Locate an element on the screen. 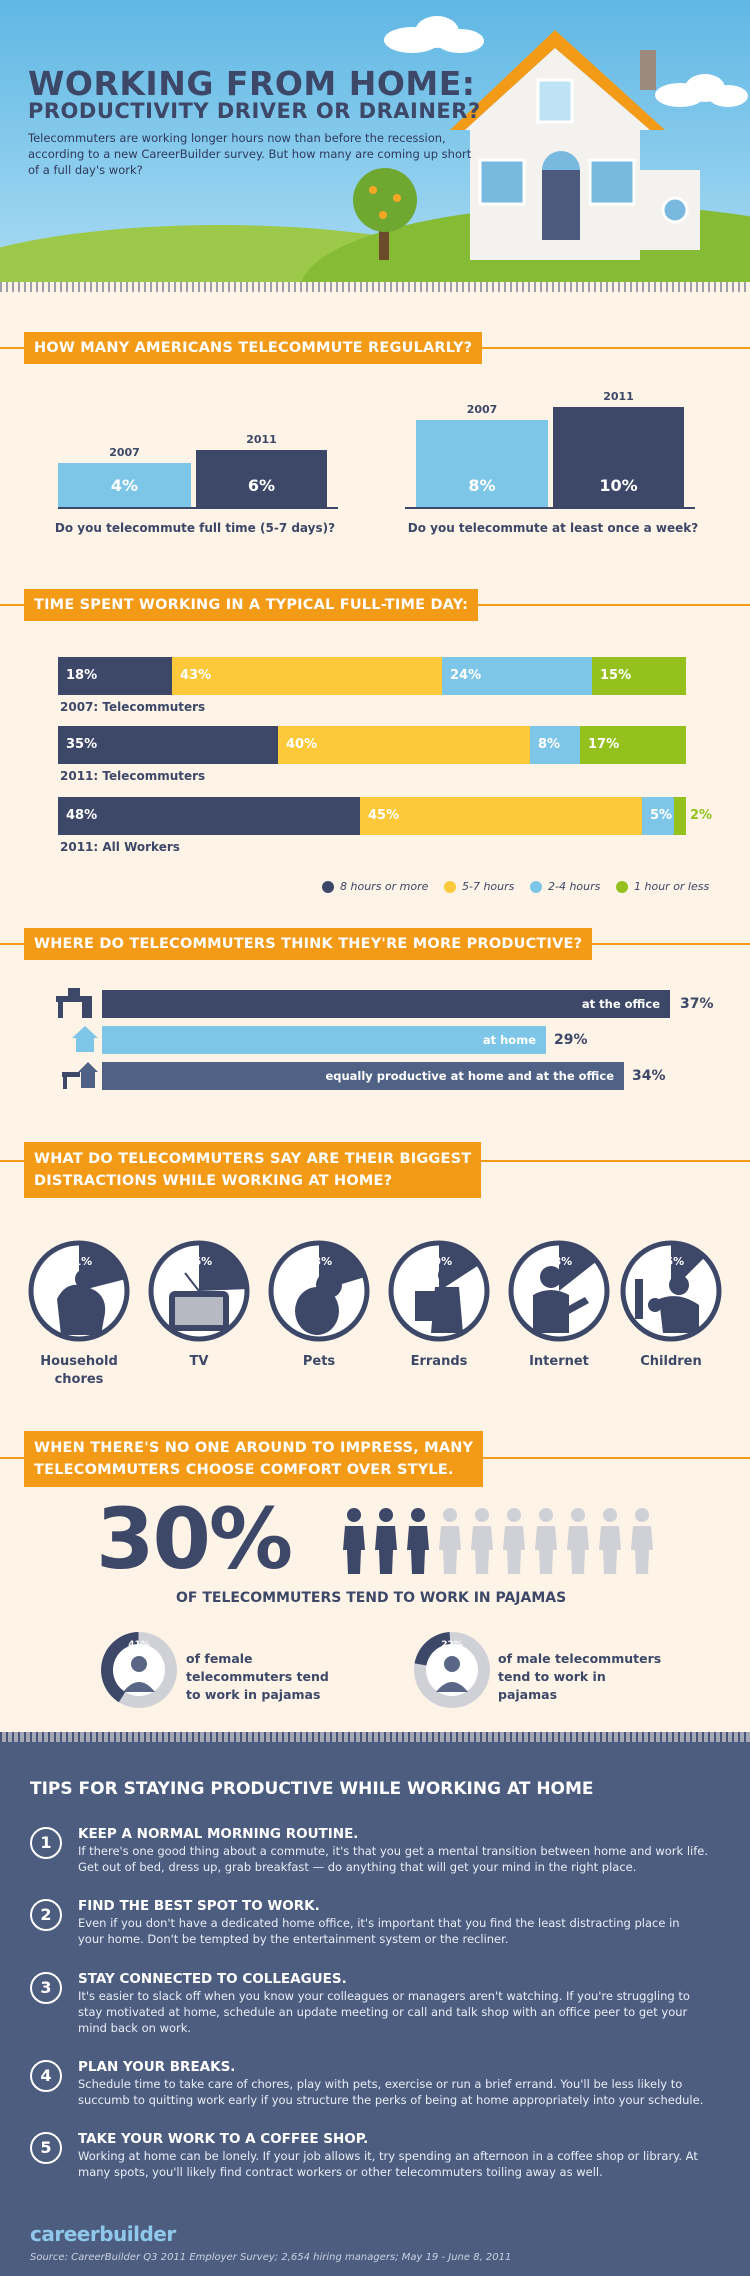  distraction-item: 26% TV is located at coordinates (199, 1305).